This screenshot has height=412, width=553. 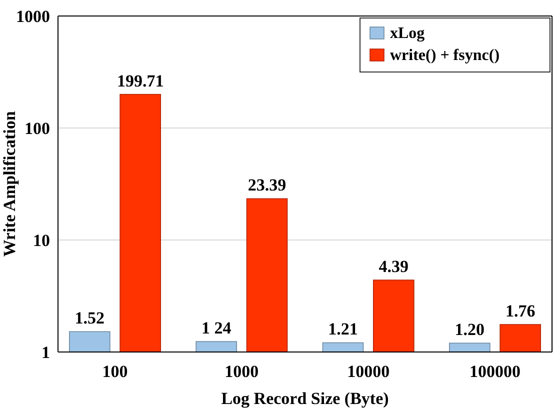 What do you see at coordinates (115, 371) in the screenshot?
I see `x-tick-label: 100` at bounding box center [115, 371].